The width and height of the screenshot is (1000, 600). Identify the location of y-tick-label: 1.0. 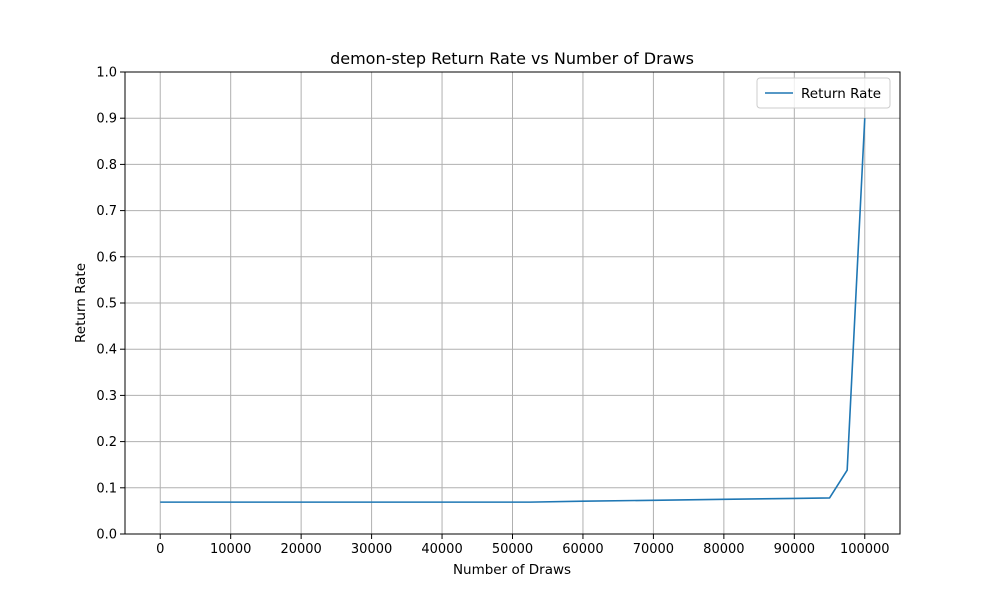
(106, 73).